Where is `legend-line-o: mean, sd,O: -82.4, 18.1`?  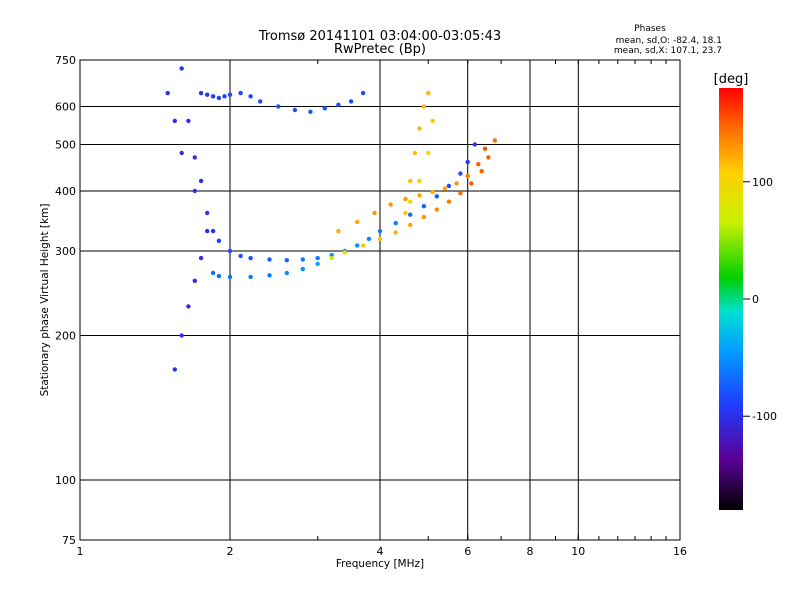 legend-line-o: mean, sd,O: -82.4, 18.1 is located at coordinates (669, 41).